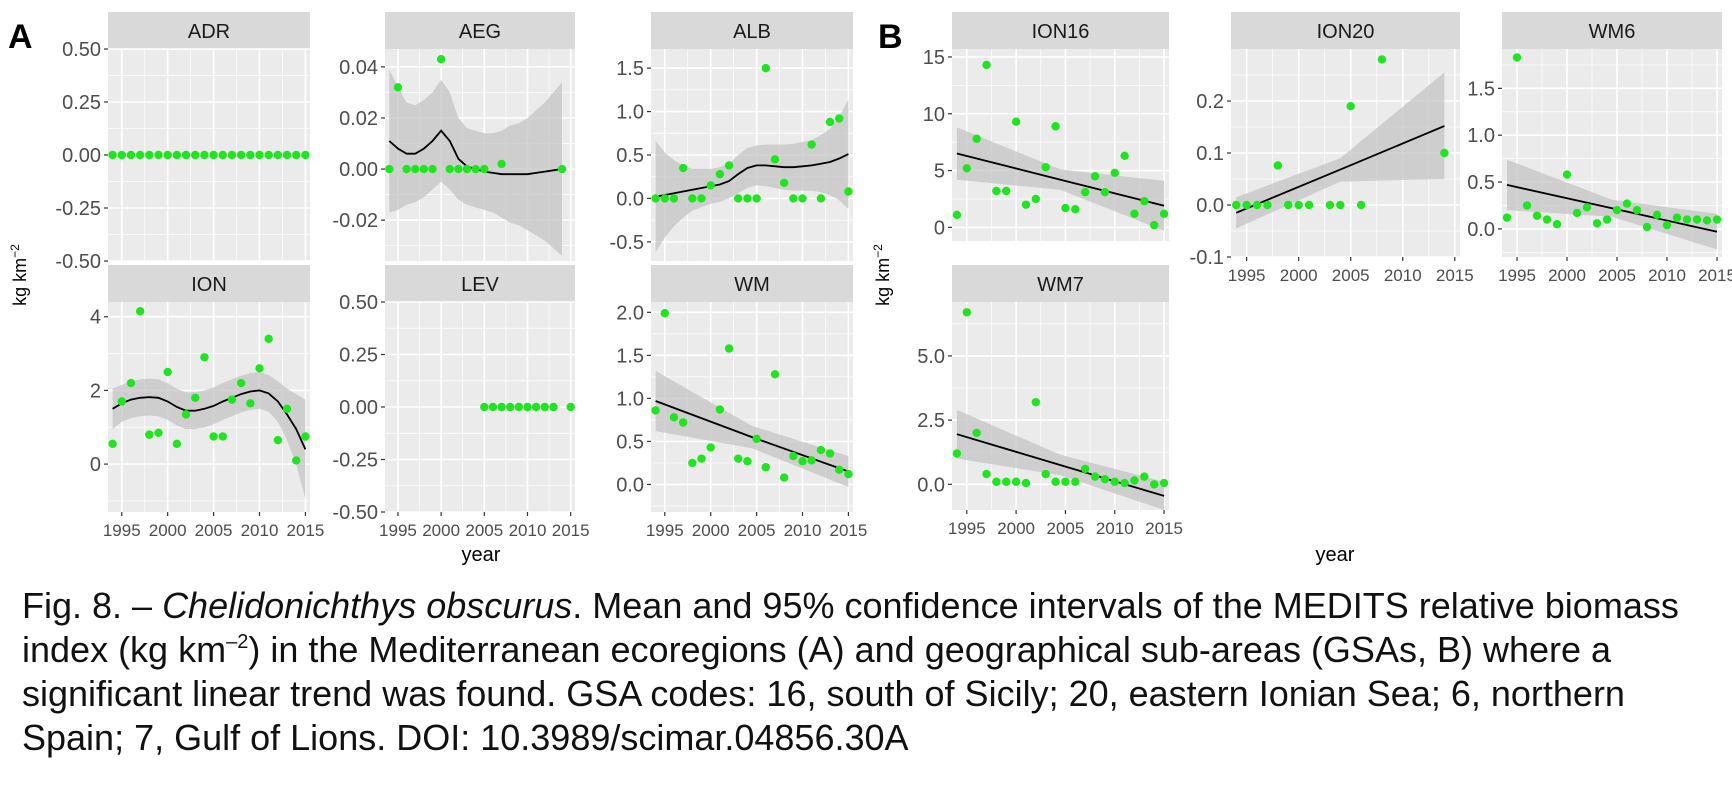 Image resolution: width=1732 pixels, height=799 pixels. Describe the element at coordinates (355, 221) in the screenshot. I see `y-tick-label: -0.02` at that location.